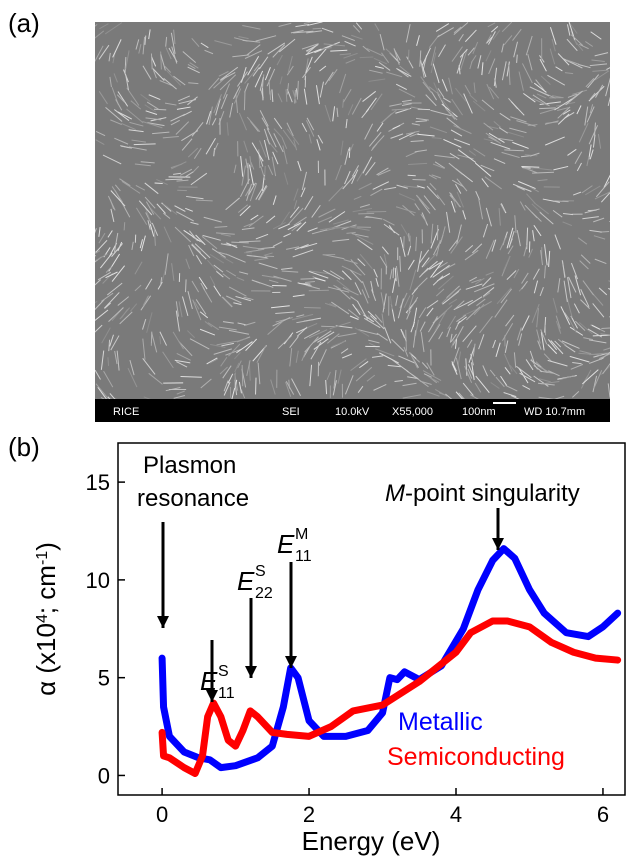 The height and width of the screenshot is (861, 636). I want to click on panel-label: (b), so click(24, 447).